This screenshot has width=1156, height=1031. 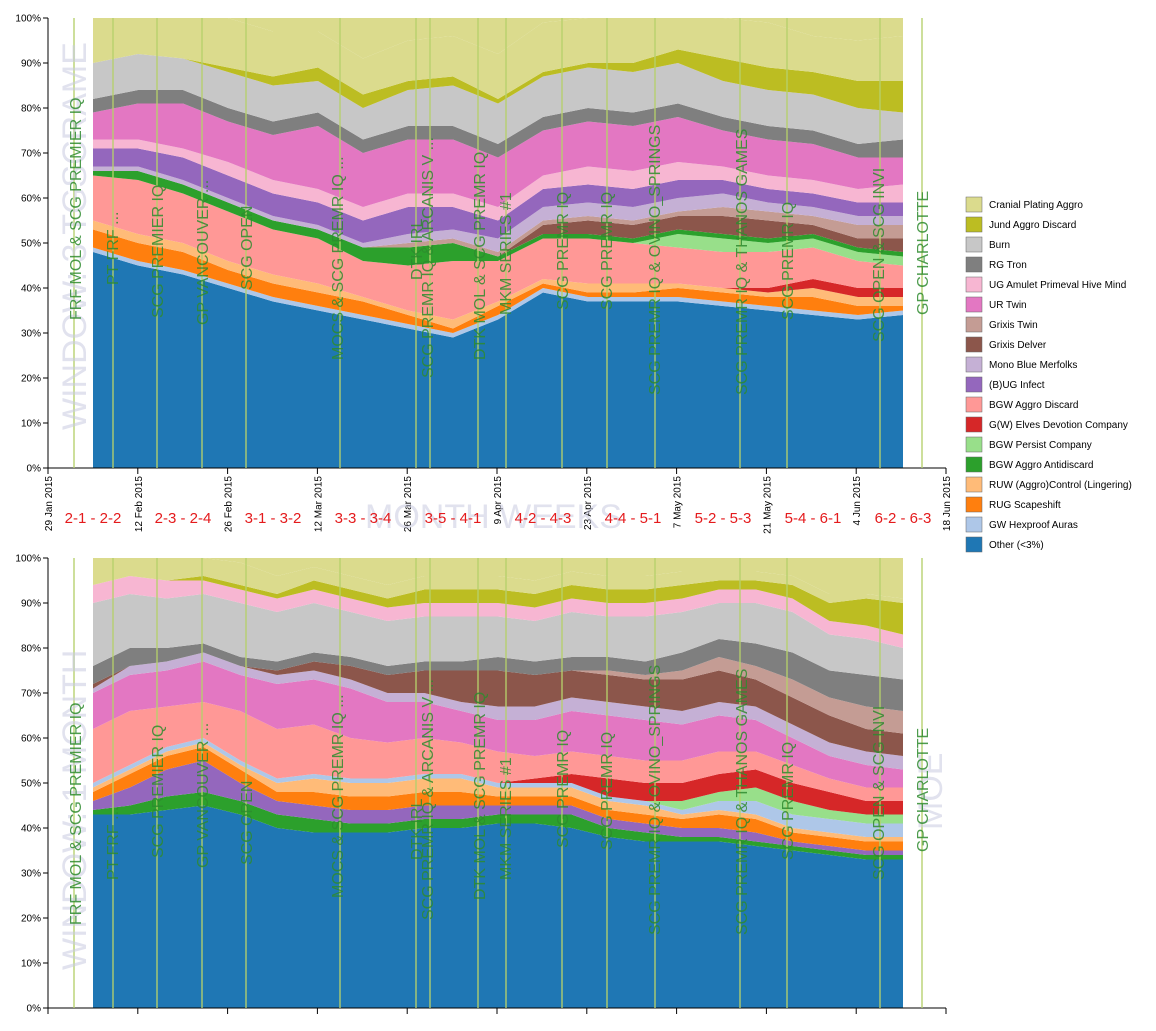 I want to click on watermark-right-bottom: MOE, so click(x=931, y=791).